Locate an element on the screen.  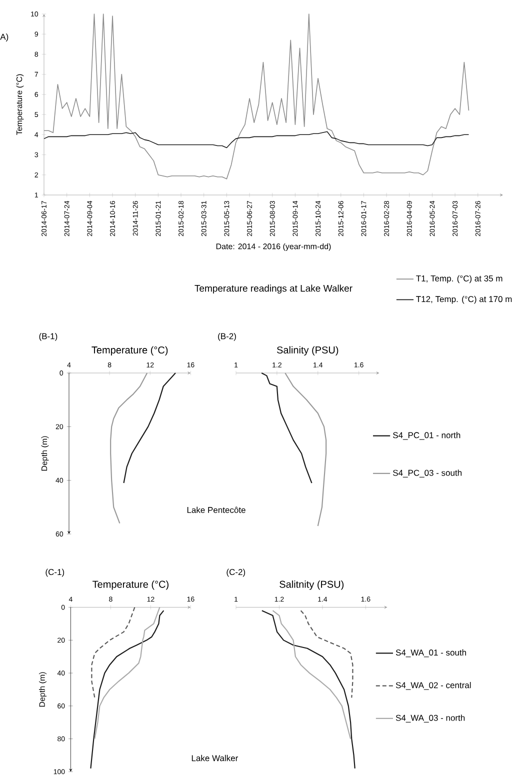
legend-label: T12, Temp. (°C) at 170 m is located at coordinates (464, 300).